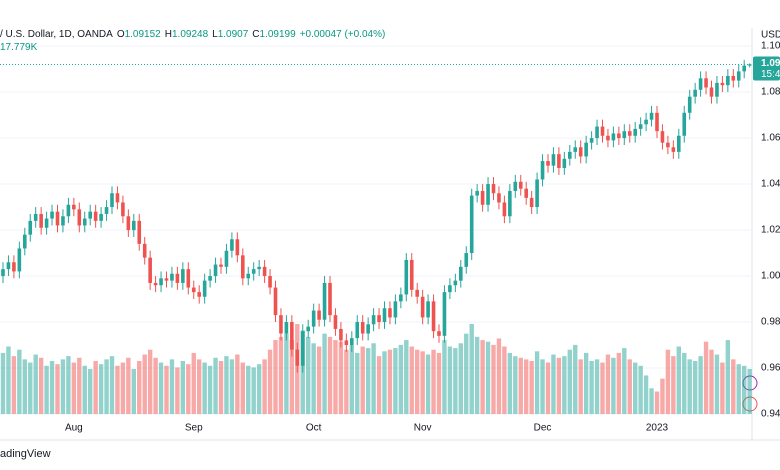  I want to click on ohlc-key: H, so click(168, 34).